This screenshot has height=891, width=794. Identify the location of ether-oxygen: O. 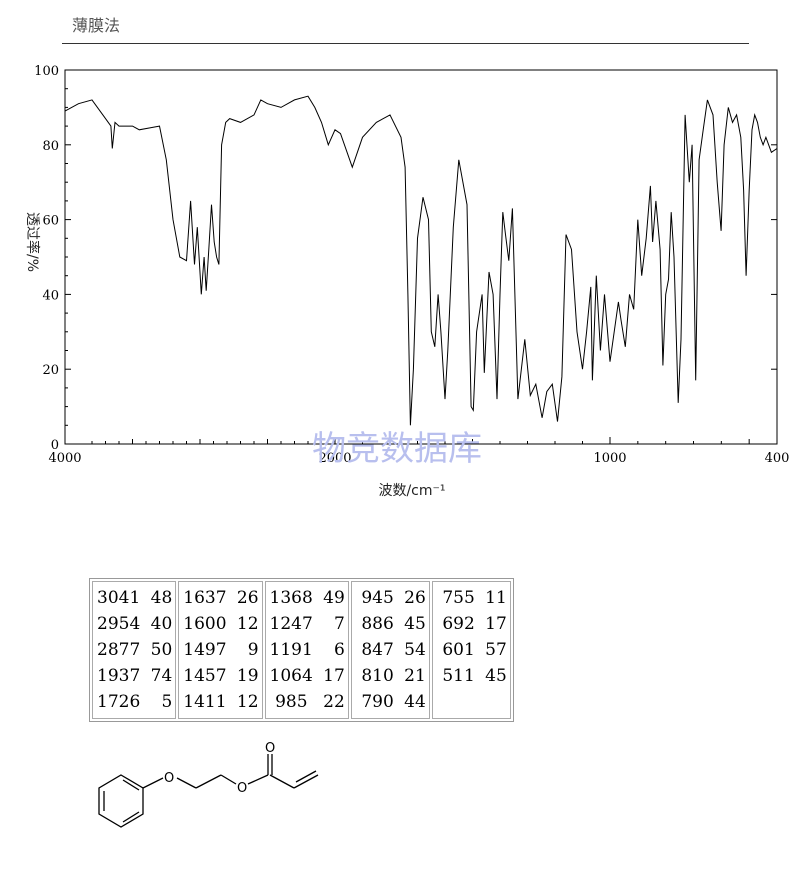
(169, 778).